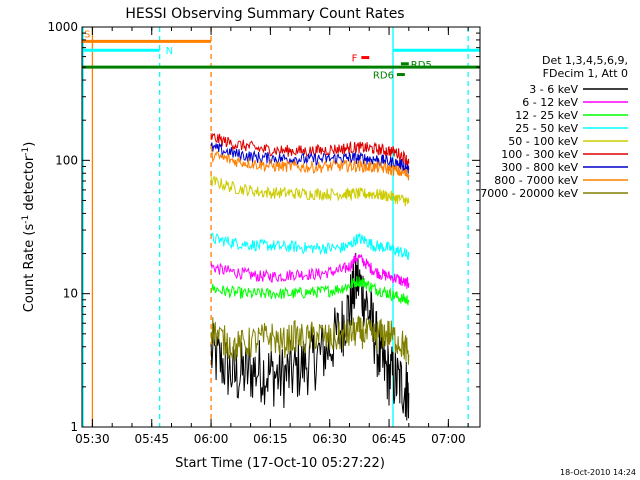 This screenshot has width=640, height=480. Describe the element at coordinates (553, 89) in the screenshot. I see `legend-label-0: 3 - 6 keV` at that location.